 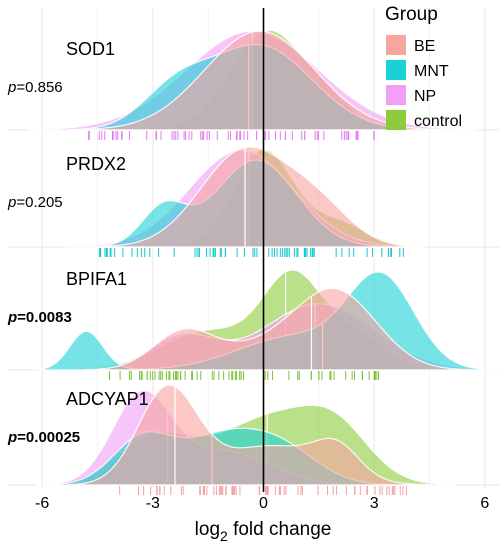 I want to click on p-value-label: p=0.205, so click(x=35, y=202).